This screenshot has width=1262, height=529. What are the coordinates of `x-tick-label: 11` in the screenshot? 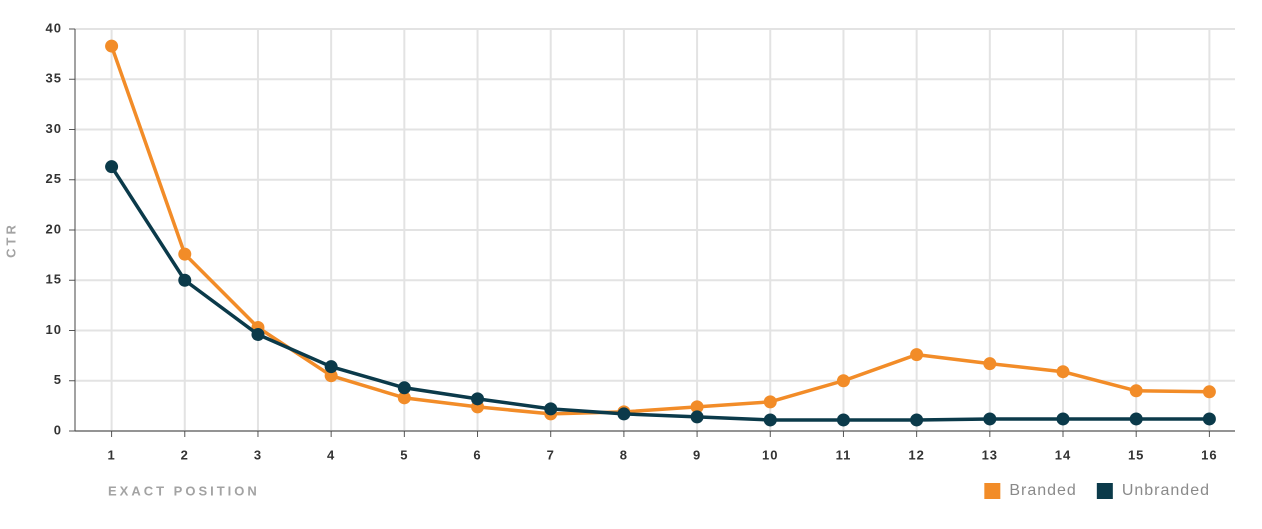 It's located at (844, 454).